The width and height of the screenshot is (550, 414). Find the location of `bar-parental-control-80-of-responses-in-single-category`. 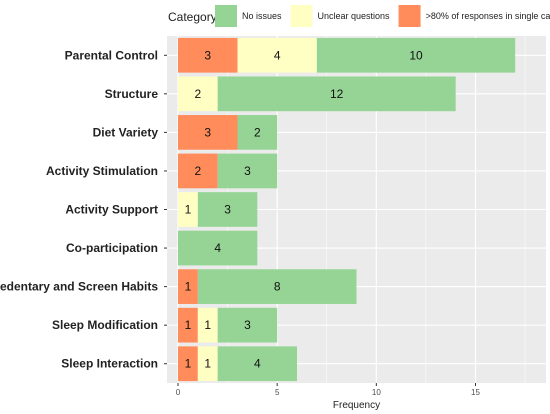

bar-parental-control-80-of-responses-in-single-category is located at coordinates (208, 55).